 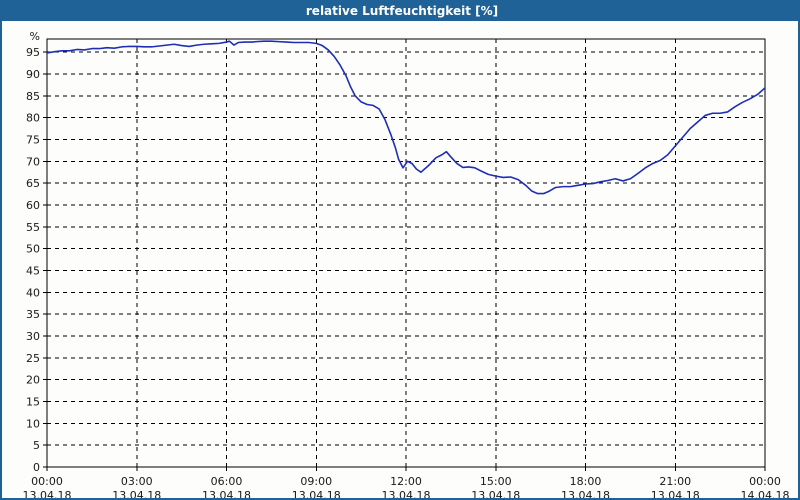 I want to click on y-tick-label: 0, so click(x=36, y=467).